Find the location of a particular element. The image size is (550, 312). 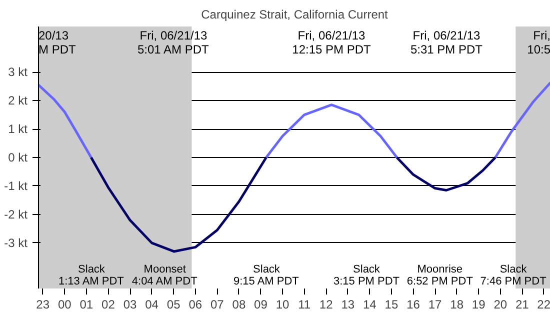

annotation: Slack 3:15 PM PDT is located at coordinates (366, 276).